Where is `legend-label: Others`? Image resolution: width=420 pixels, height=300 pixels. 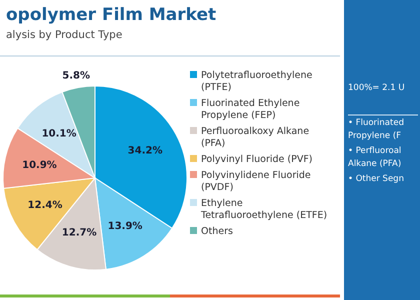
legend-label: Others is located at coordinates (217, 231).